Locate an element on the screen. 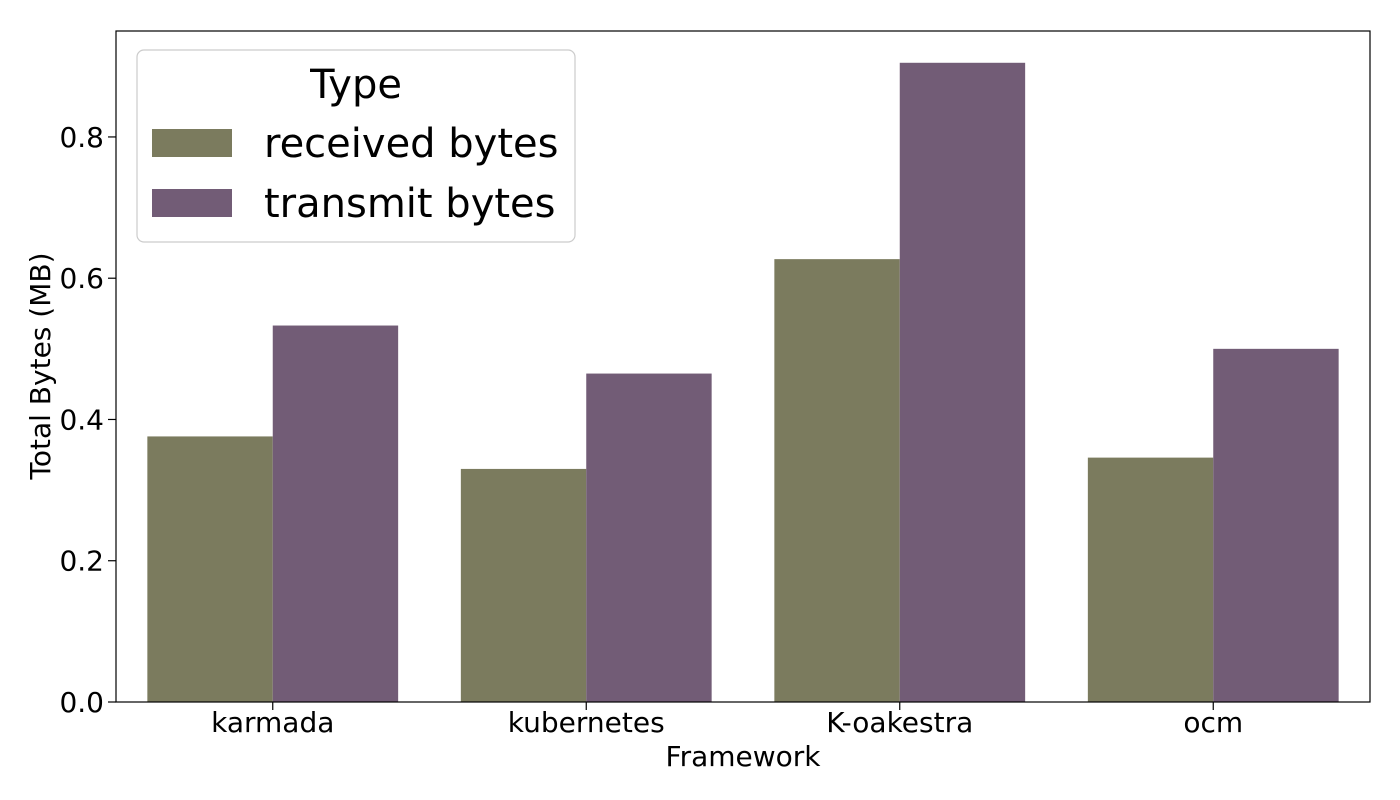 This screenshot has width=1400, height=800. legend-label-transmit-bytes: transmit bytes is located at coordinates (410, 204).